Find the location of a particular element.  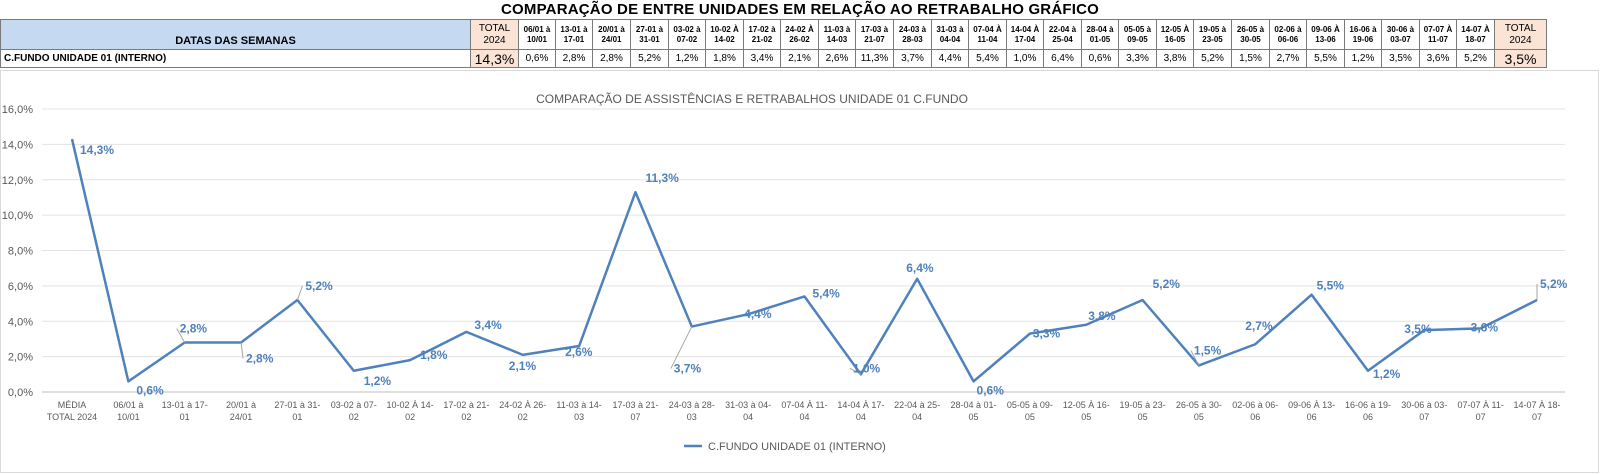

week-header-cell: 13-01 à 17-01 is located at coordinates (574, 34).